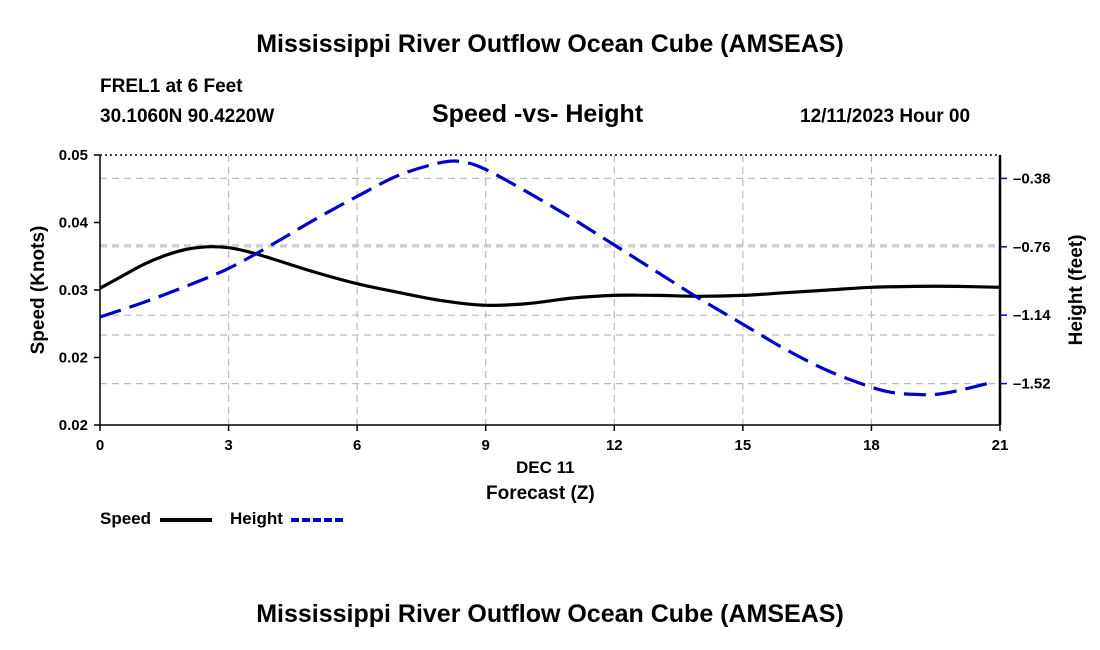  What do you see at coordinates (256, 518) in the screenshot?
I see `legend-height-label: Height` at bounding box center [256, 518].